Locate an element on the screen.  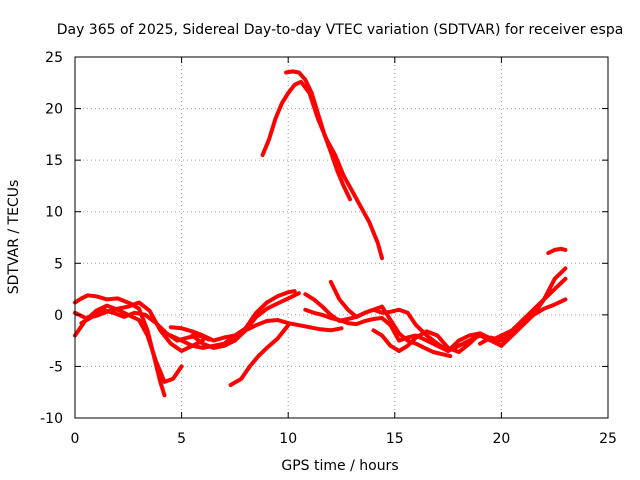
y-tick-label: 20 is located at coordinates (54, 110).